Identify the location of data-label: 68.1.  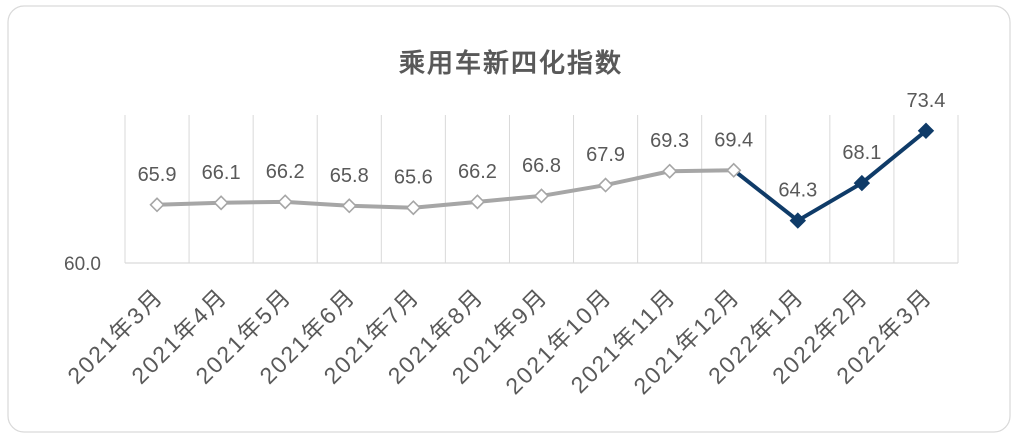
(861, 153).